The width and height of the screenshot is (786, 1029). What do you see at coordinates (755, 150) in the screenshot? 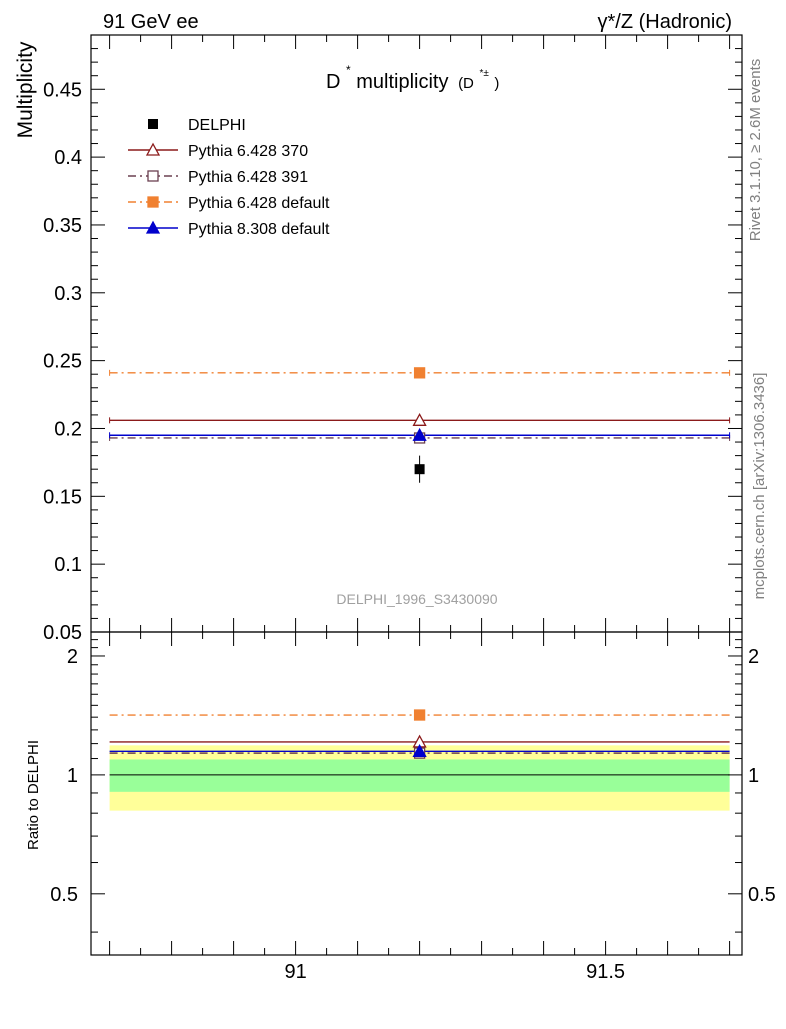
I see `rivet-label: Rivet 3.1.10, ≥ 2.6M events` at bounding box center [755, 150].